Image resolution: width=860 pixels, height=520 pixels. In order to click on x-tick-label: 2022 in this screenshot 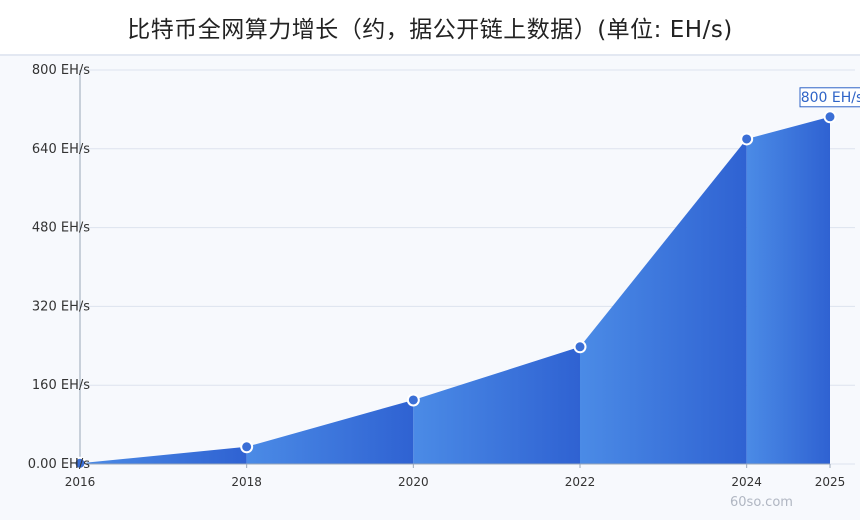, I will do `click(580, 482)`.